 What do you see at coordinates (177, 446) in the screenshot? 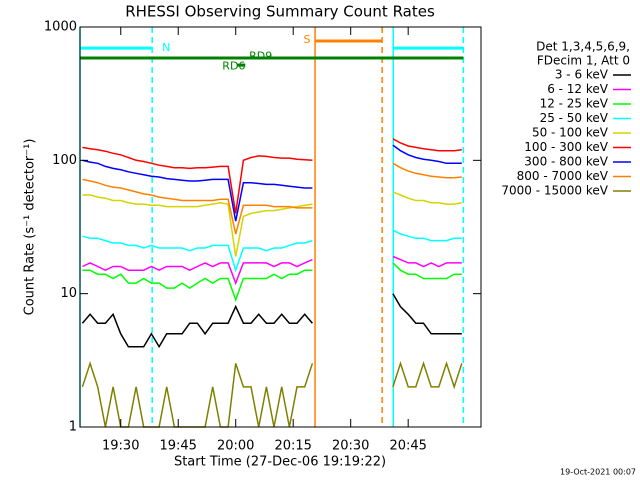
I see `x-tick-label: 19:45` at bounding box center [177, 446].